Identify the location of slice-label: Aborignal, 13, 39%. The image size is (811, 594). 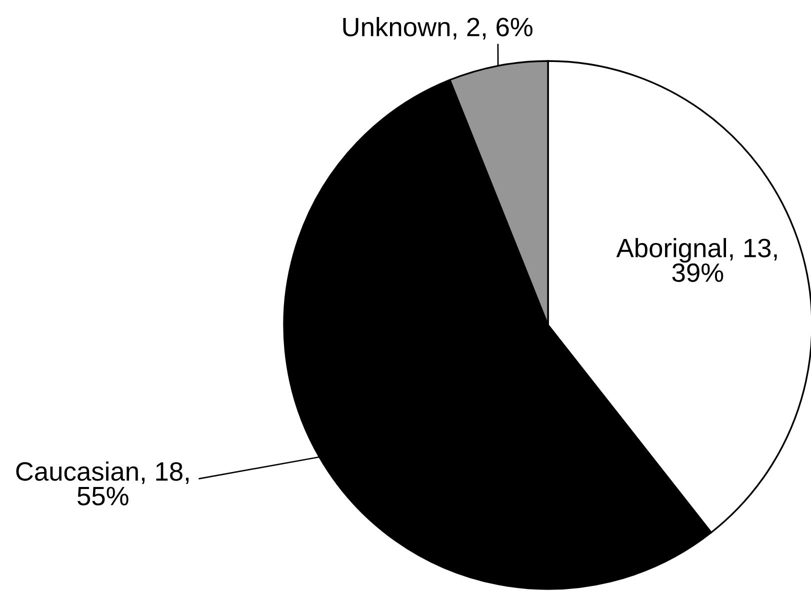
(696, 260).